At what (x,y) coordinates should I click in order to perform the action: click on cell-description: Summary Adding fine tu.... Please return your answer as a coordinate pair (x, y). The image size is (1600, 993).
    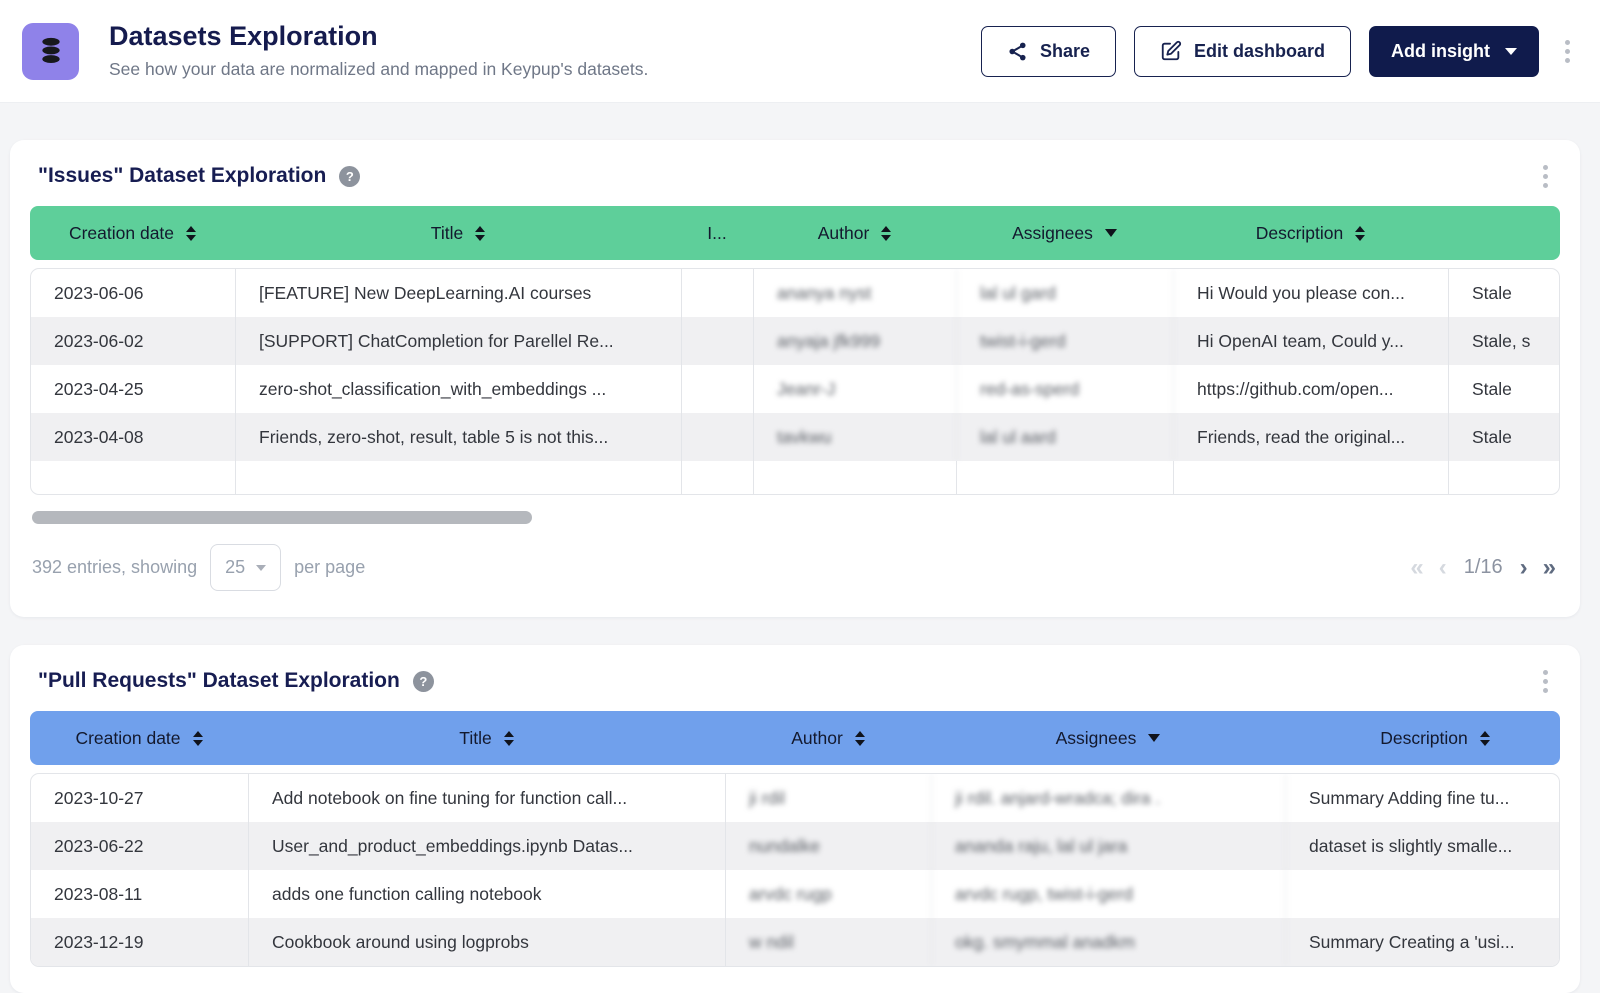
    Looking at the image, I should click on (1409, 797).